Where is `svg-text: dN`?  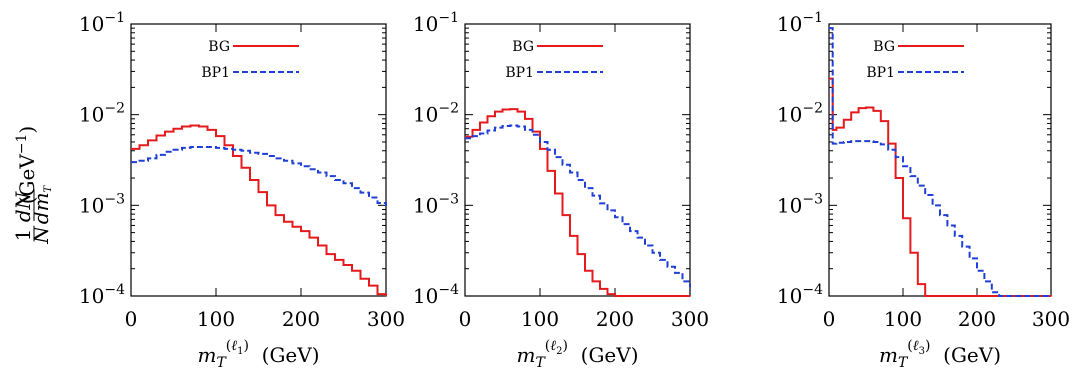
svg-text: dN is located at coordinates (23, 206).